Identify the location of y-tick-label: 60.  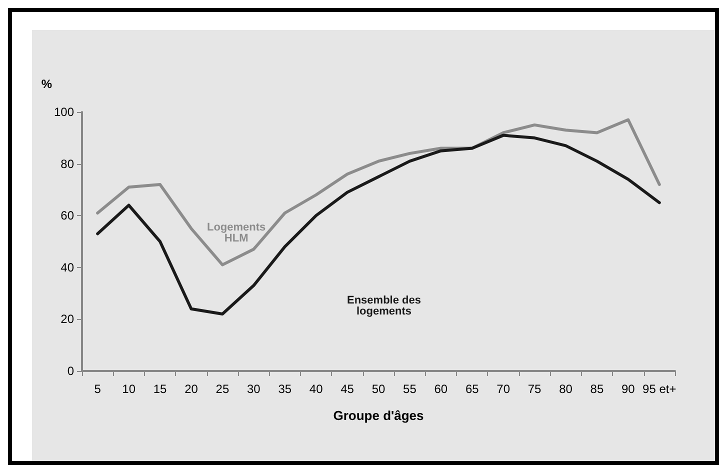
(67, 215).